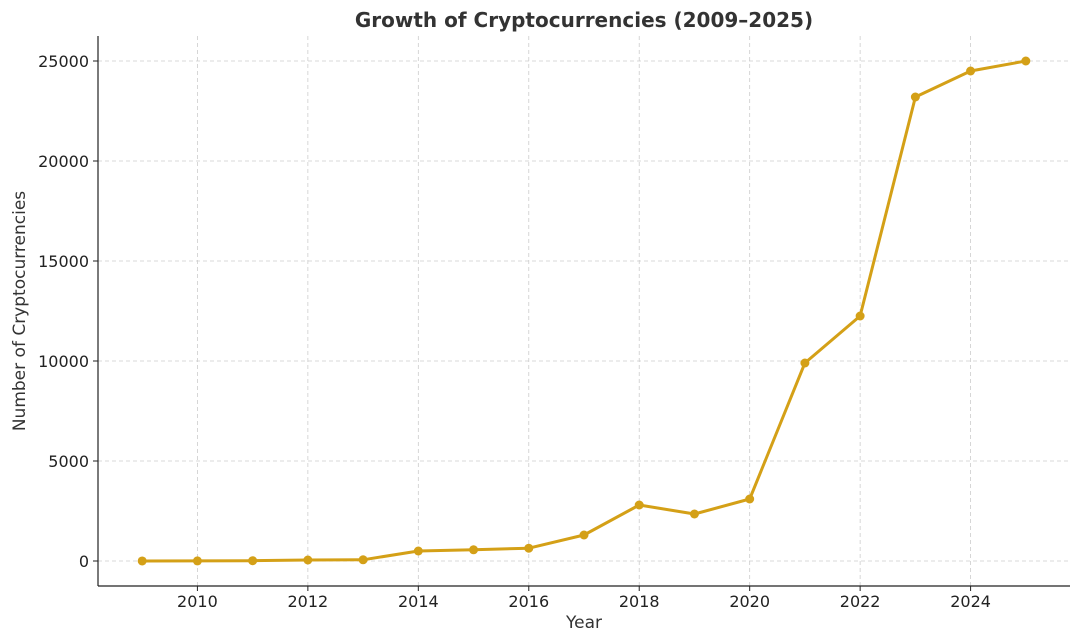  Describe the element at coordinates (308, 601) in the screenshot. I see `x-tick-label: 2012` at that location.